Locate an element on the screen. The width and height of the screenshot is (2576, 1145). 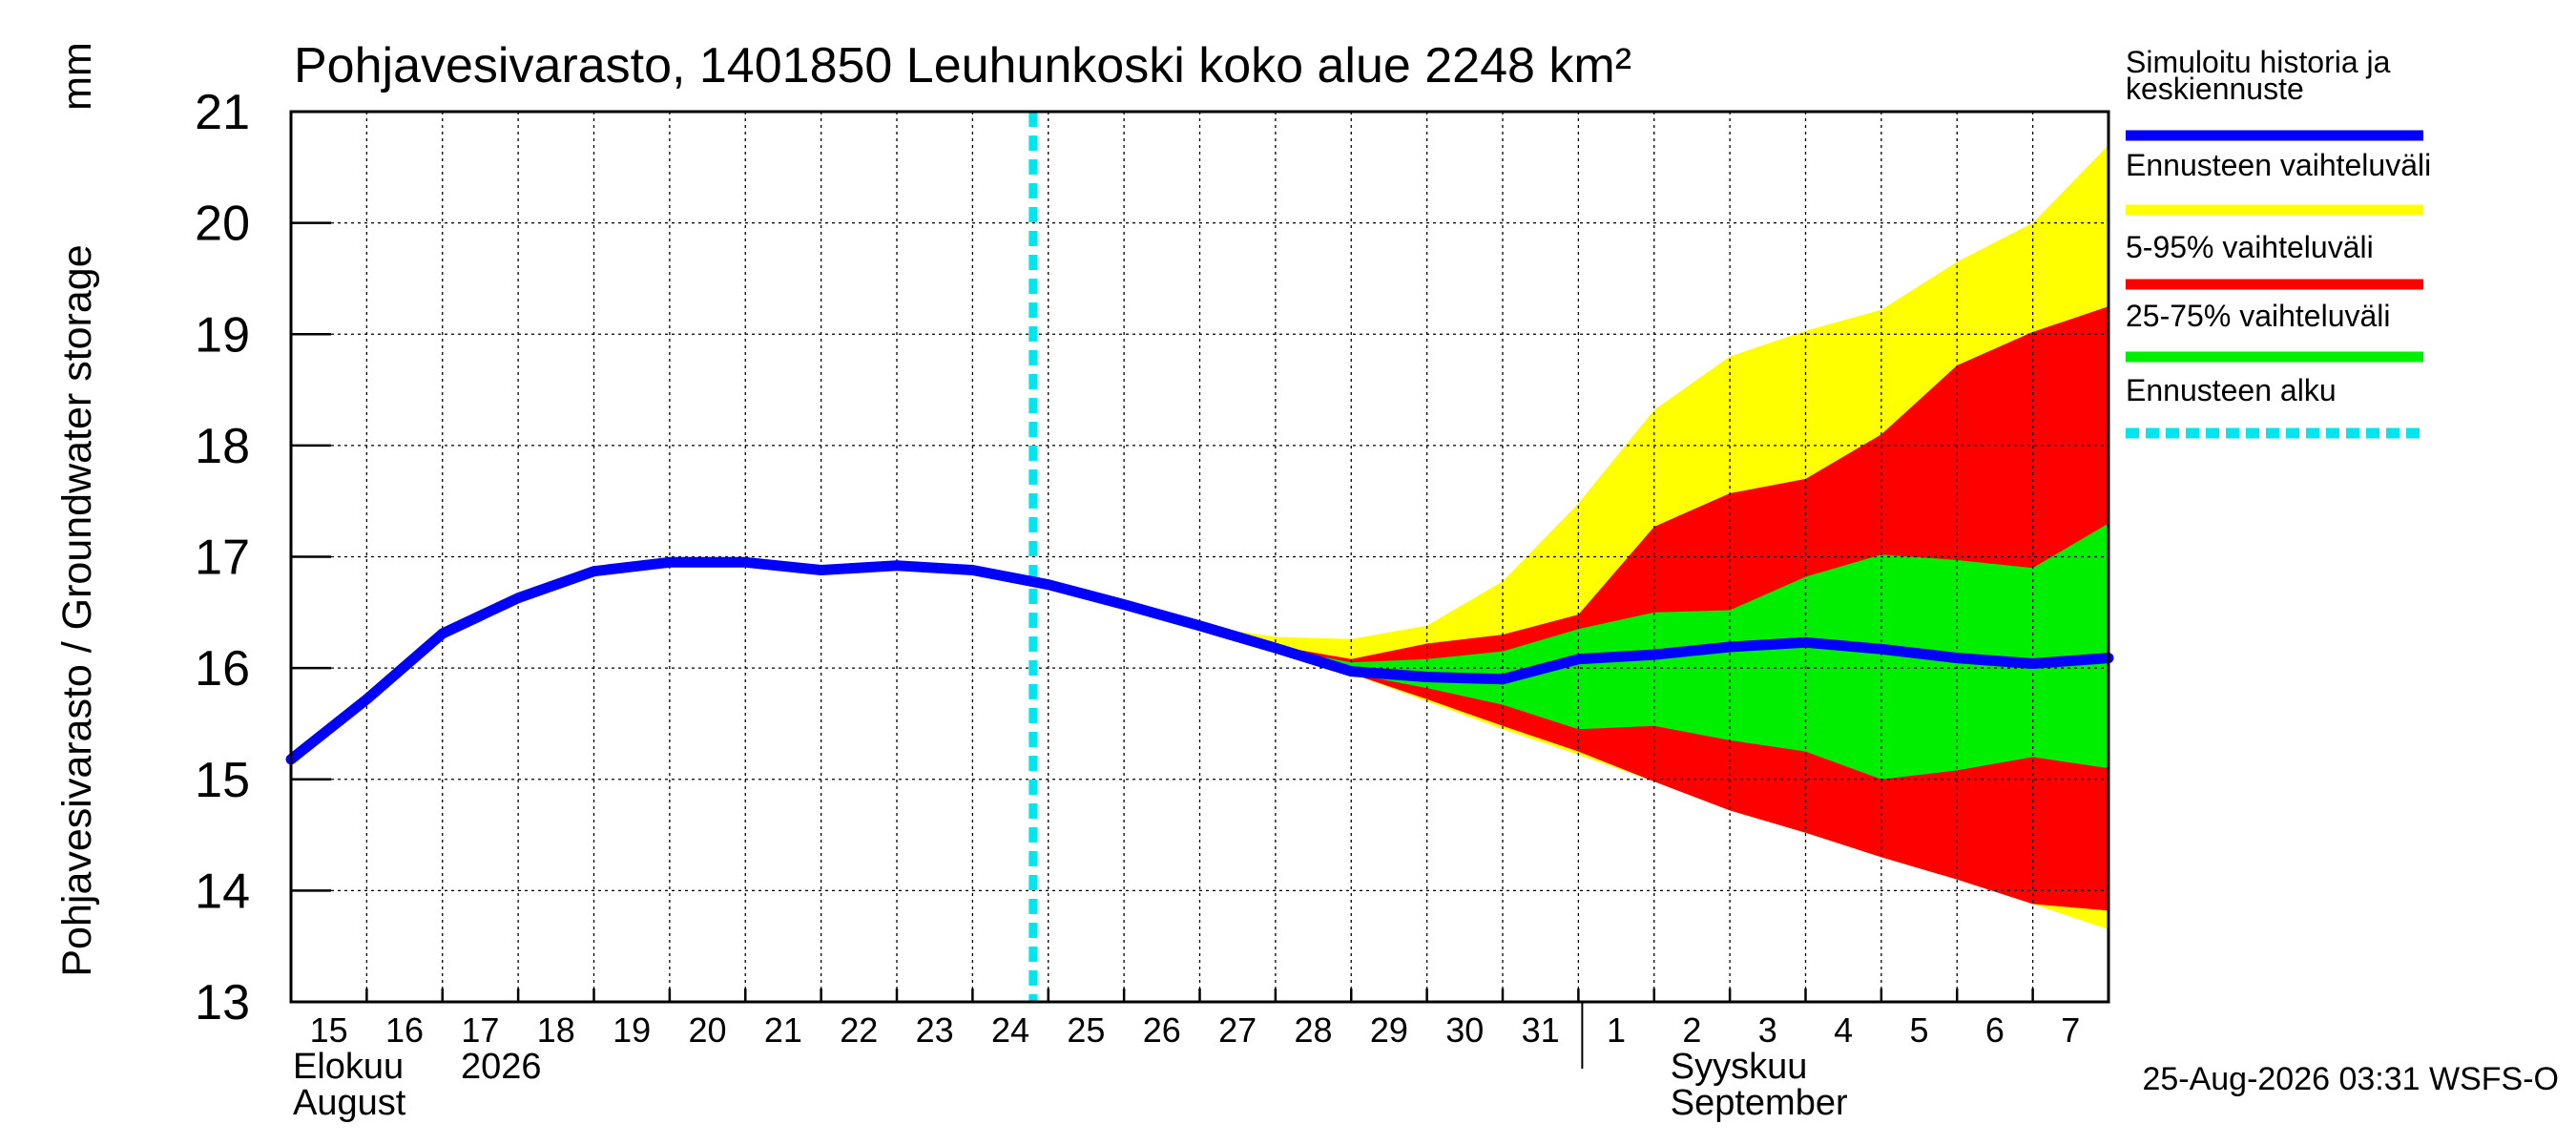
x-tick-label: 6 is located at coordinates (1995, 1030).